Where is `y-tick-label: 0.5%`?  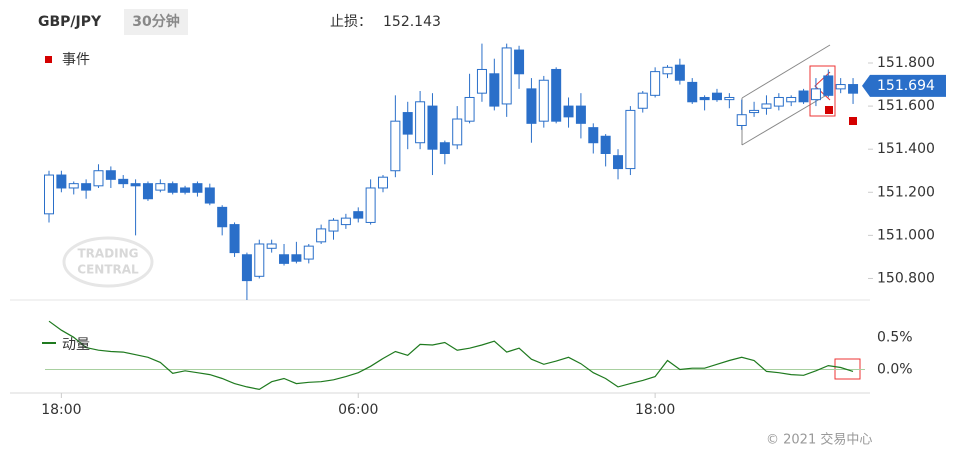 y-tick-label: 0.5% is located at coordinates (895, 337).